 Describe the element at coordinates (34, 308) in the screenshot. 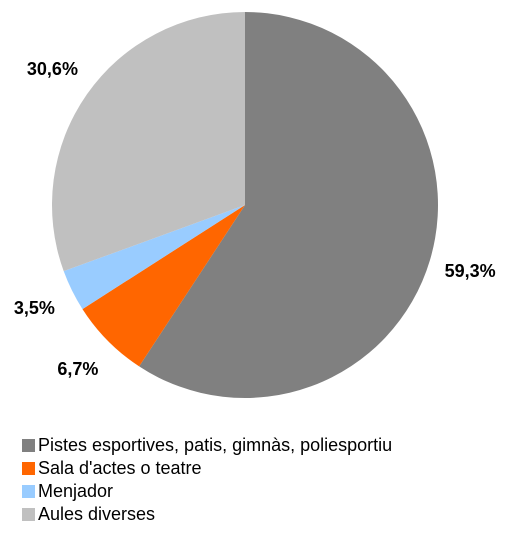

I see `value-label: 3,5%` at that location.